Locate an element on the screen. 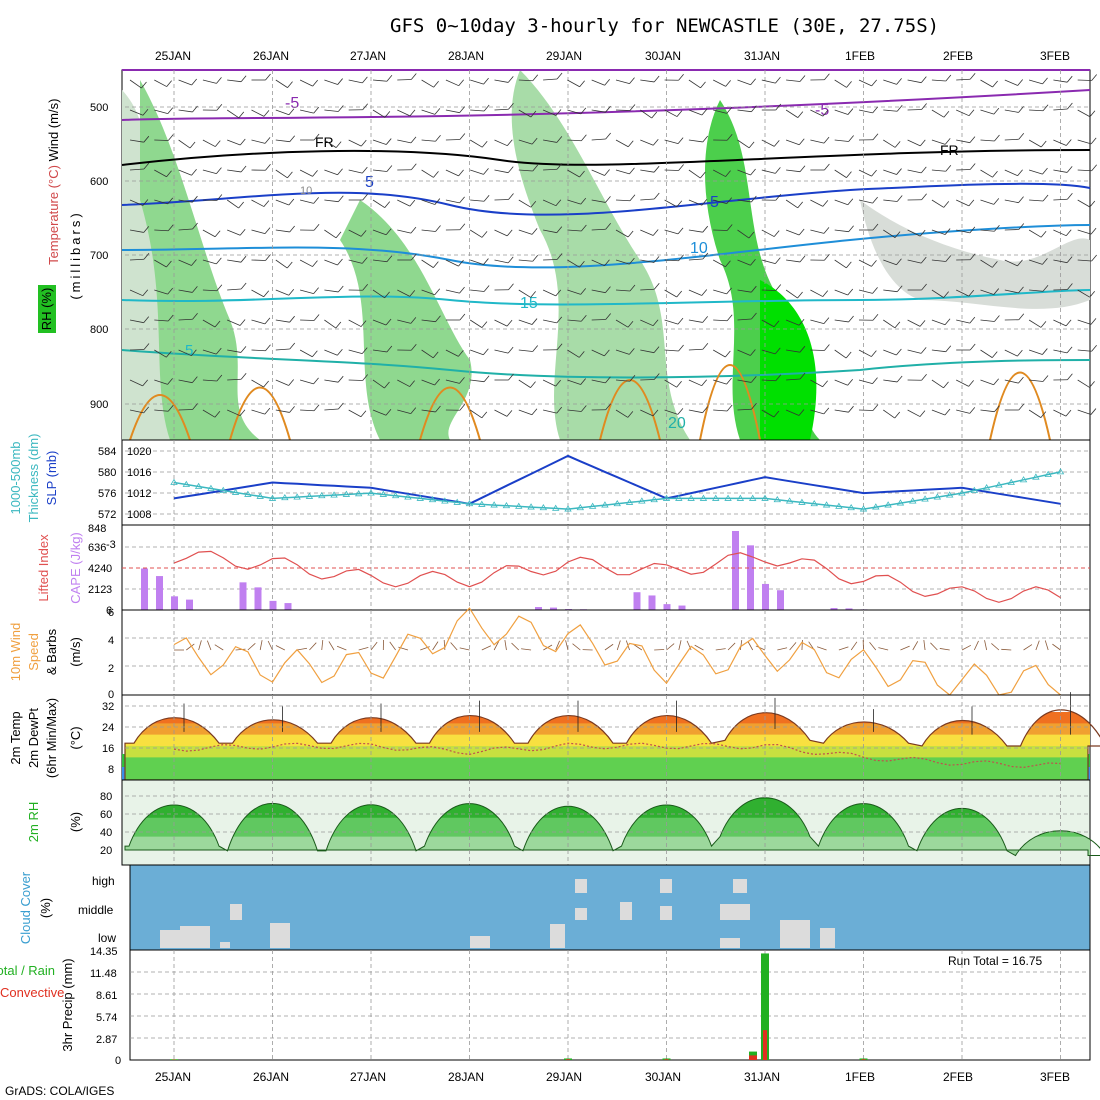  temp-label-2: 2m DewPt is located at coordinates (33, 738).